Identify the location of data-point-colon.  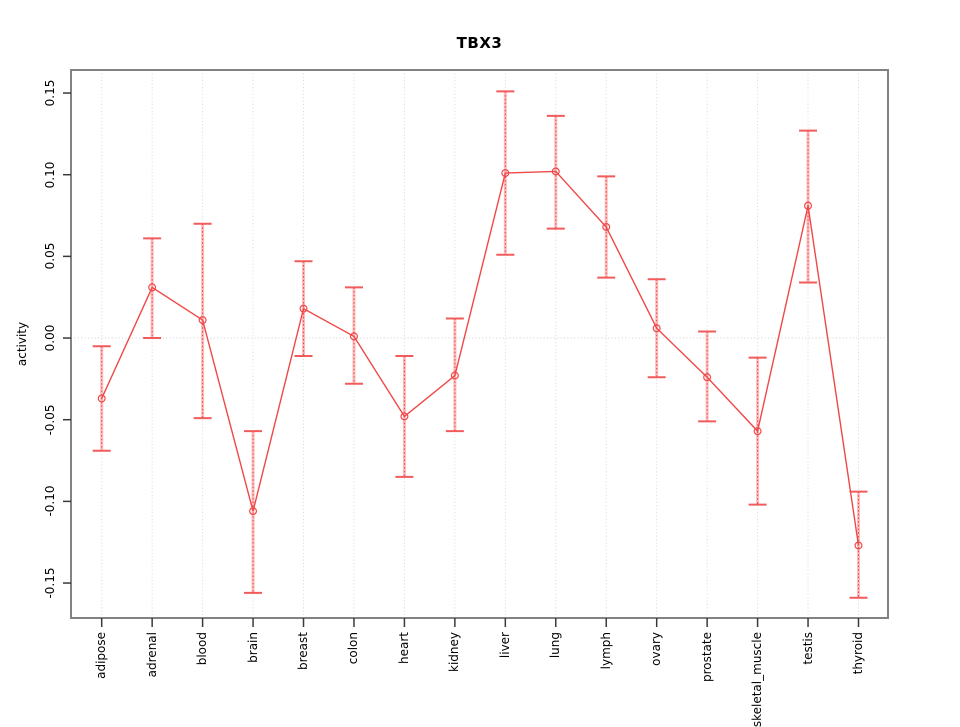
(353, 336).